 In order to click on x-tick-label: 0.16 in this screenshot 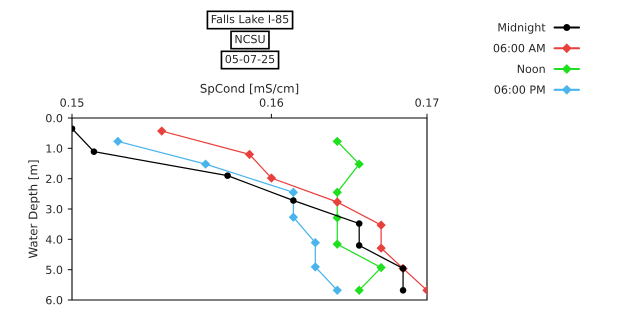, I will do `click(272, 102)`.